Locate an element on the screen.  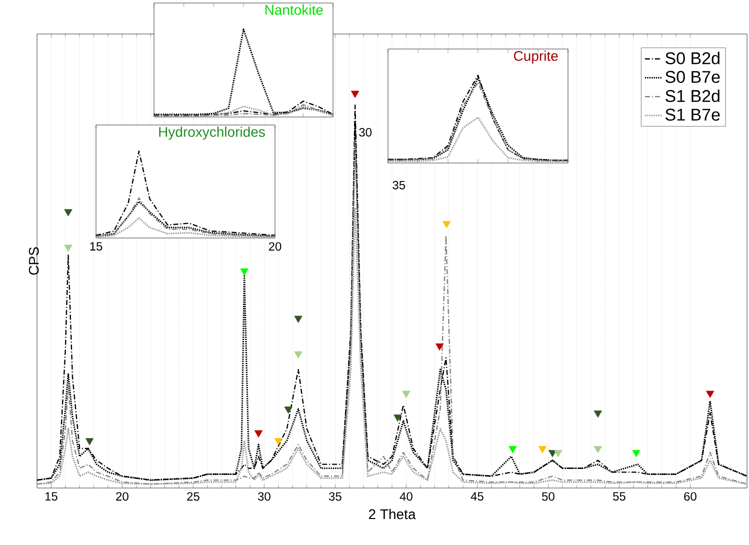
x-tick-label: 60 is located at coordinates (690, 496).